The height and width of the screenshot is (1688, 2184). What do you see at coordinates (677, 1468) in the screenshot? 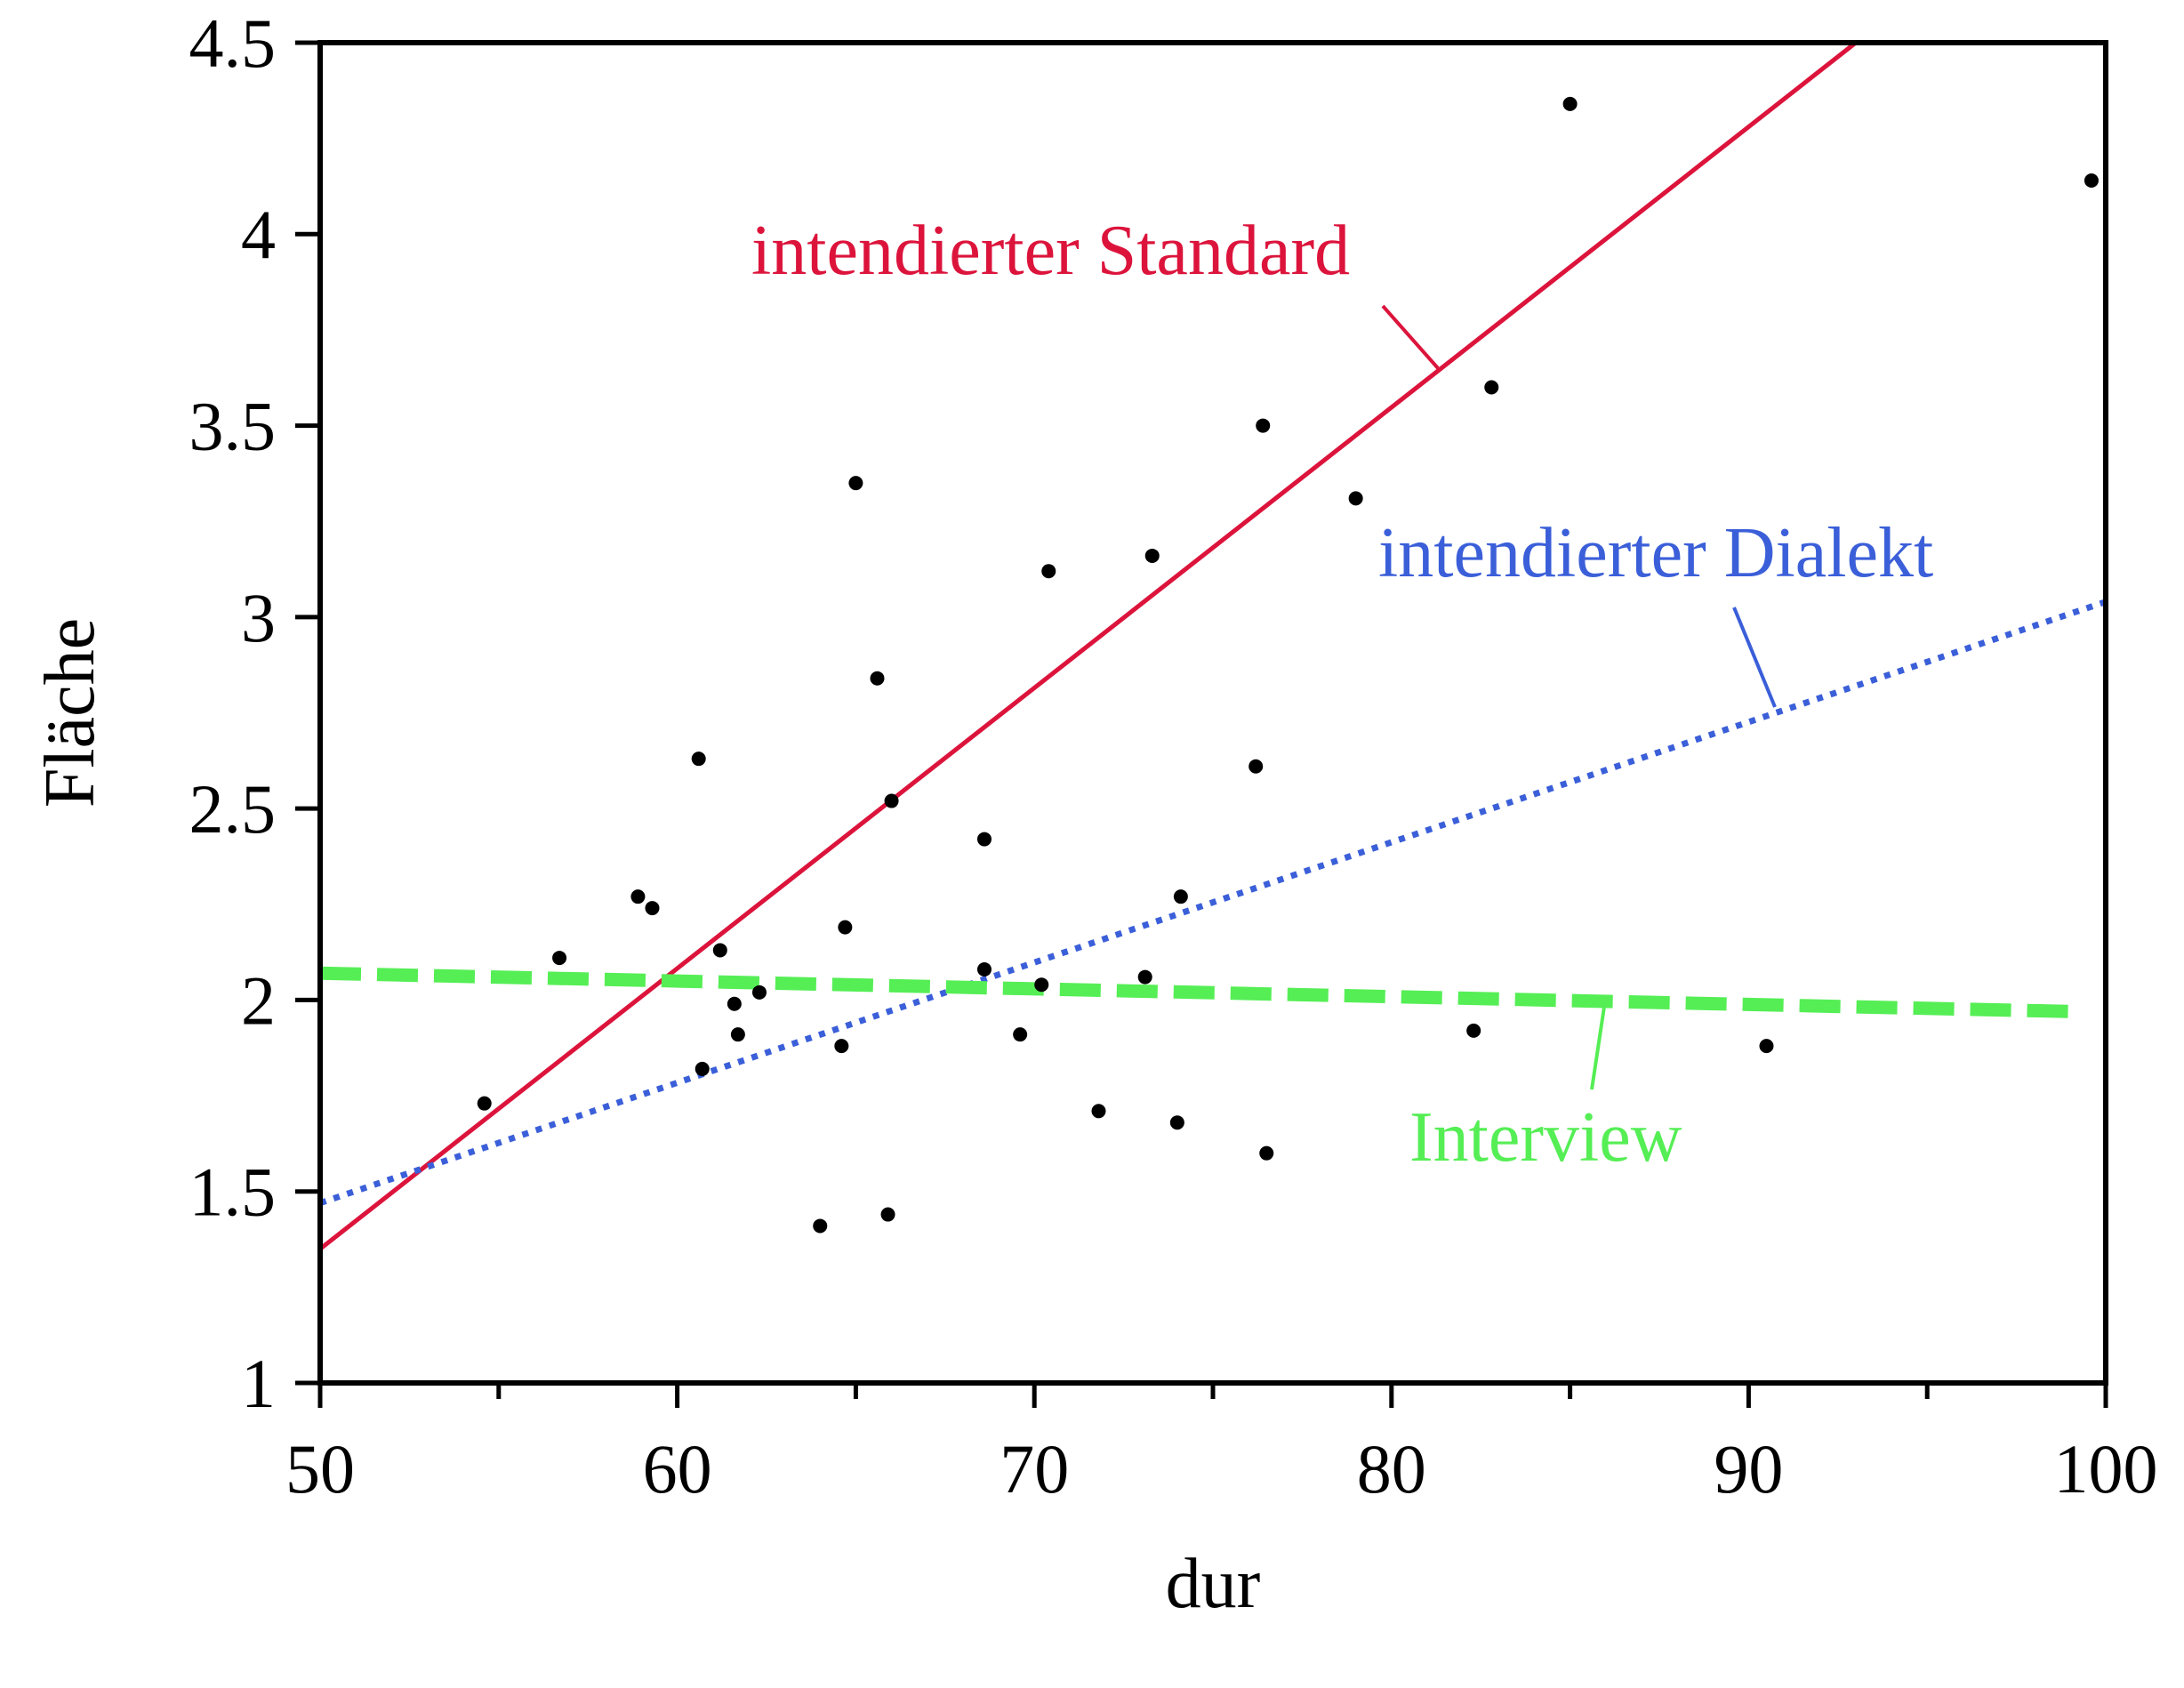
I see `x-tick-label: 60` at bounding box center [677, 1468].